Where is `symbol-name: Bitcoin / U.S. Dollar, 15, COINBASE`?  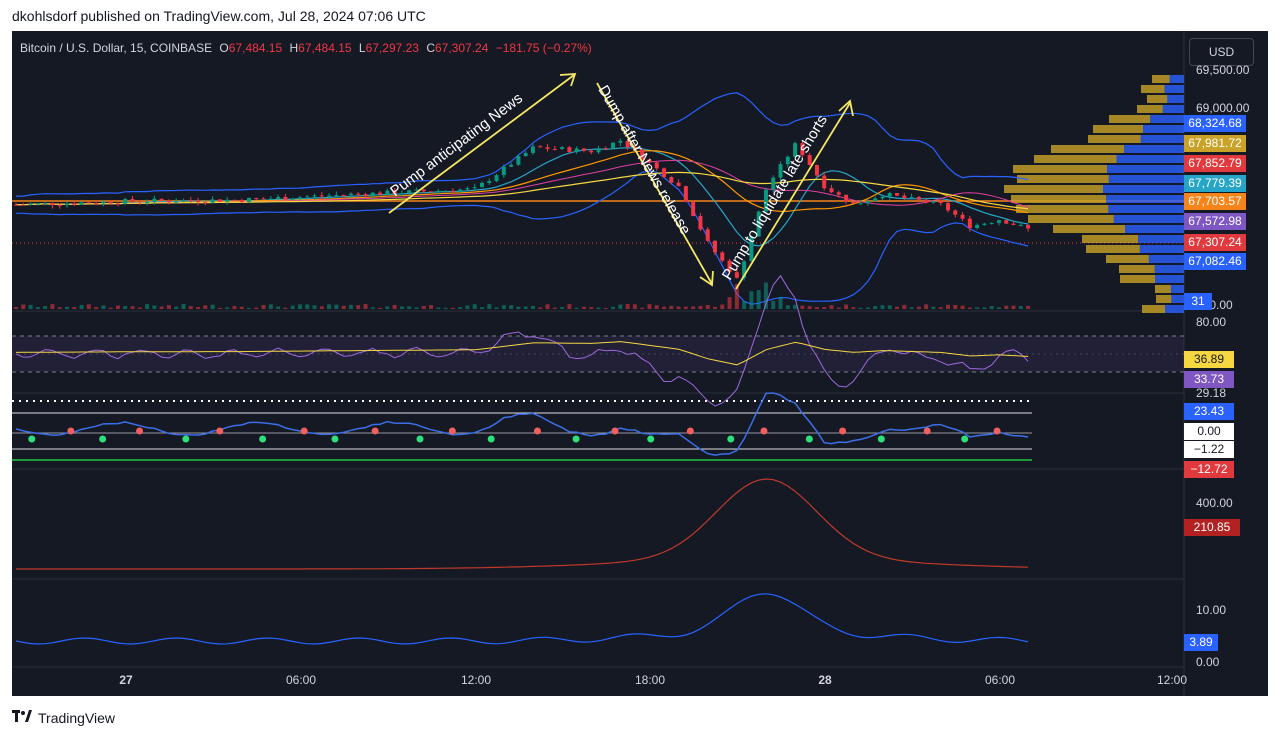
symbol-name: Bitcoin / U.S. Dollar, 15, COINBASE is located at coordinates (116, 48).